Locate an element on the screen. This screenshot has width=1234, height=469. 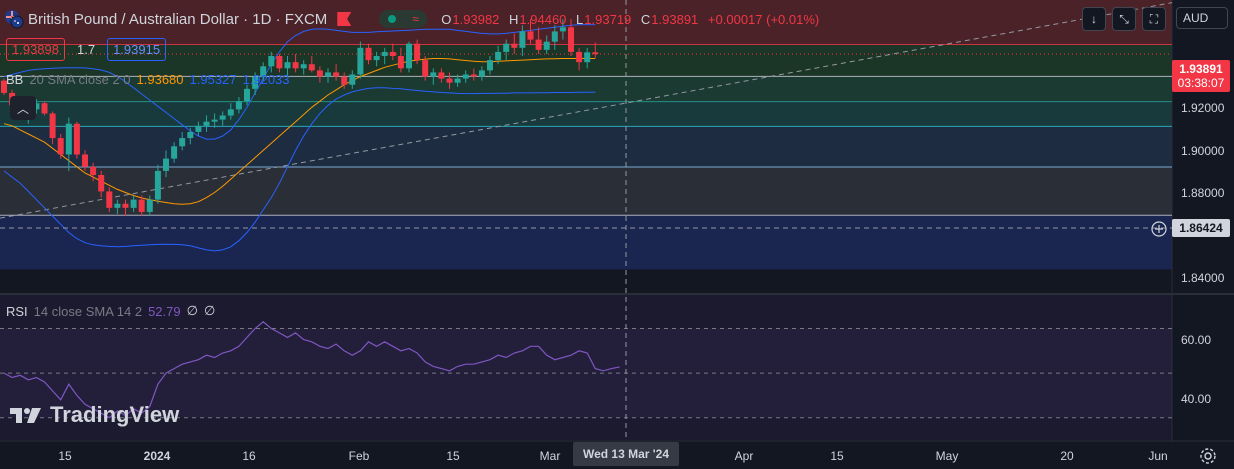
collapse-legend-button: ︿ is located at coordinates (23, 108).